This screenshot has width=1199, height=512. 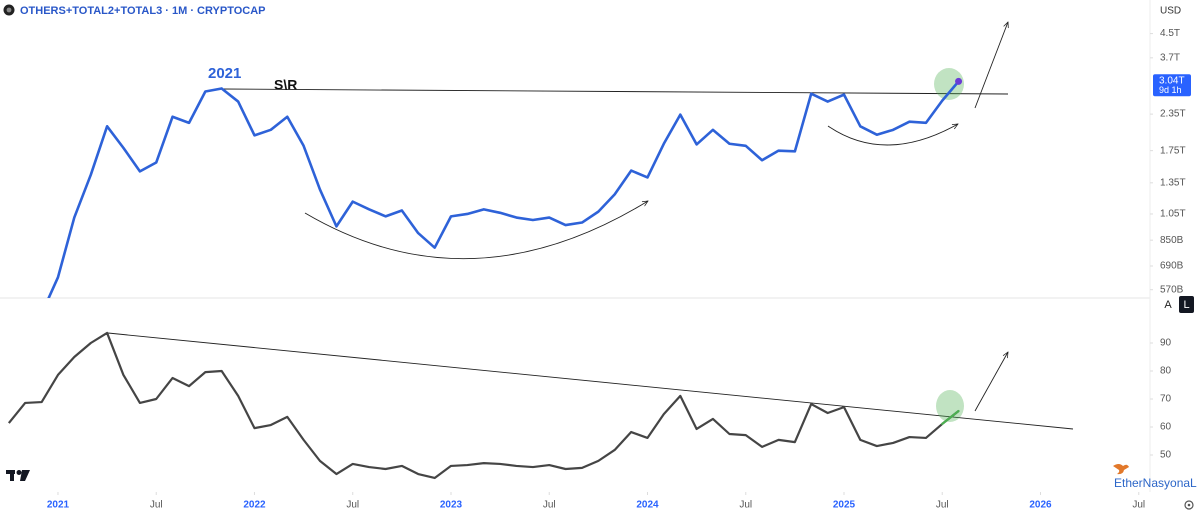 What do you see at coordinates (615, 91) in the screenshot?
I see `resistance-line` at bounding box center [615, 91].